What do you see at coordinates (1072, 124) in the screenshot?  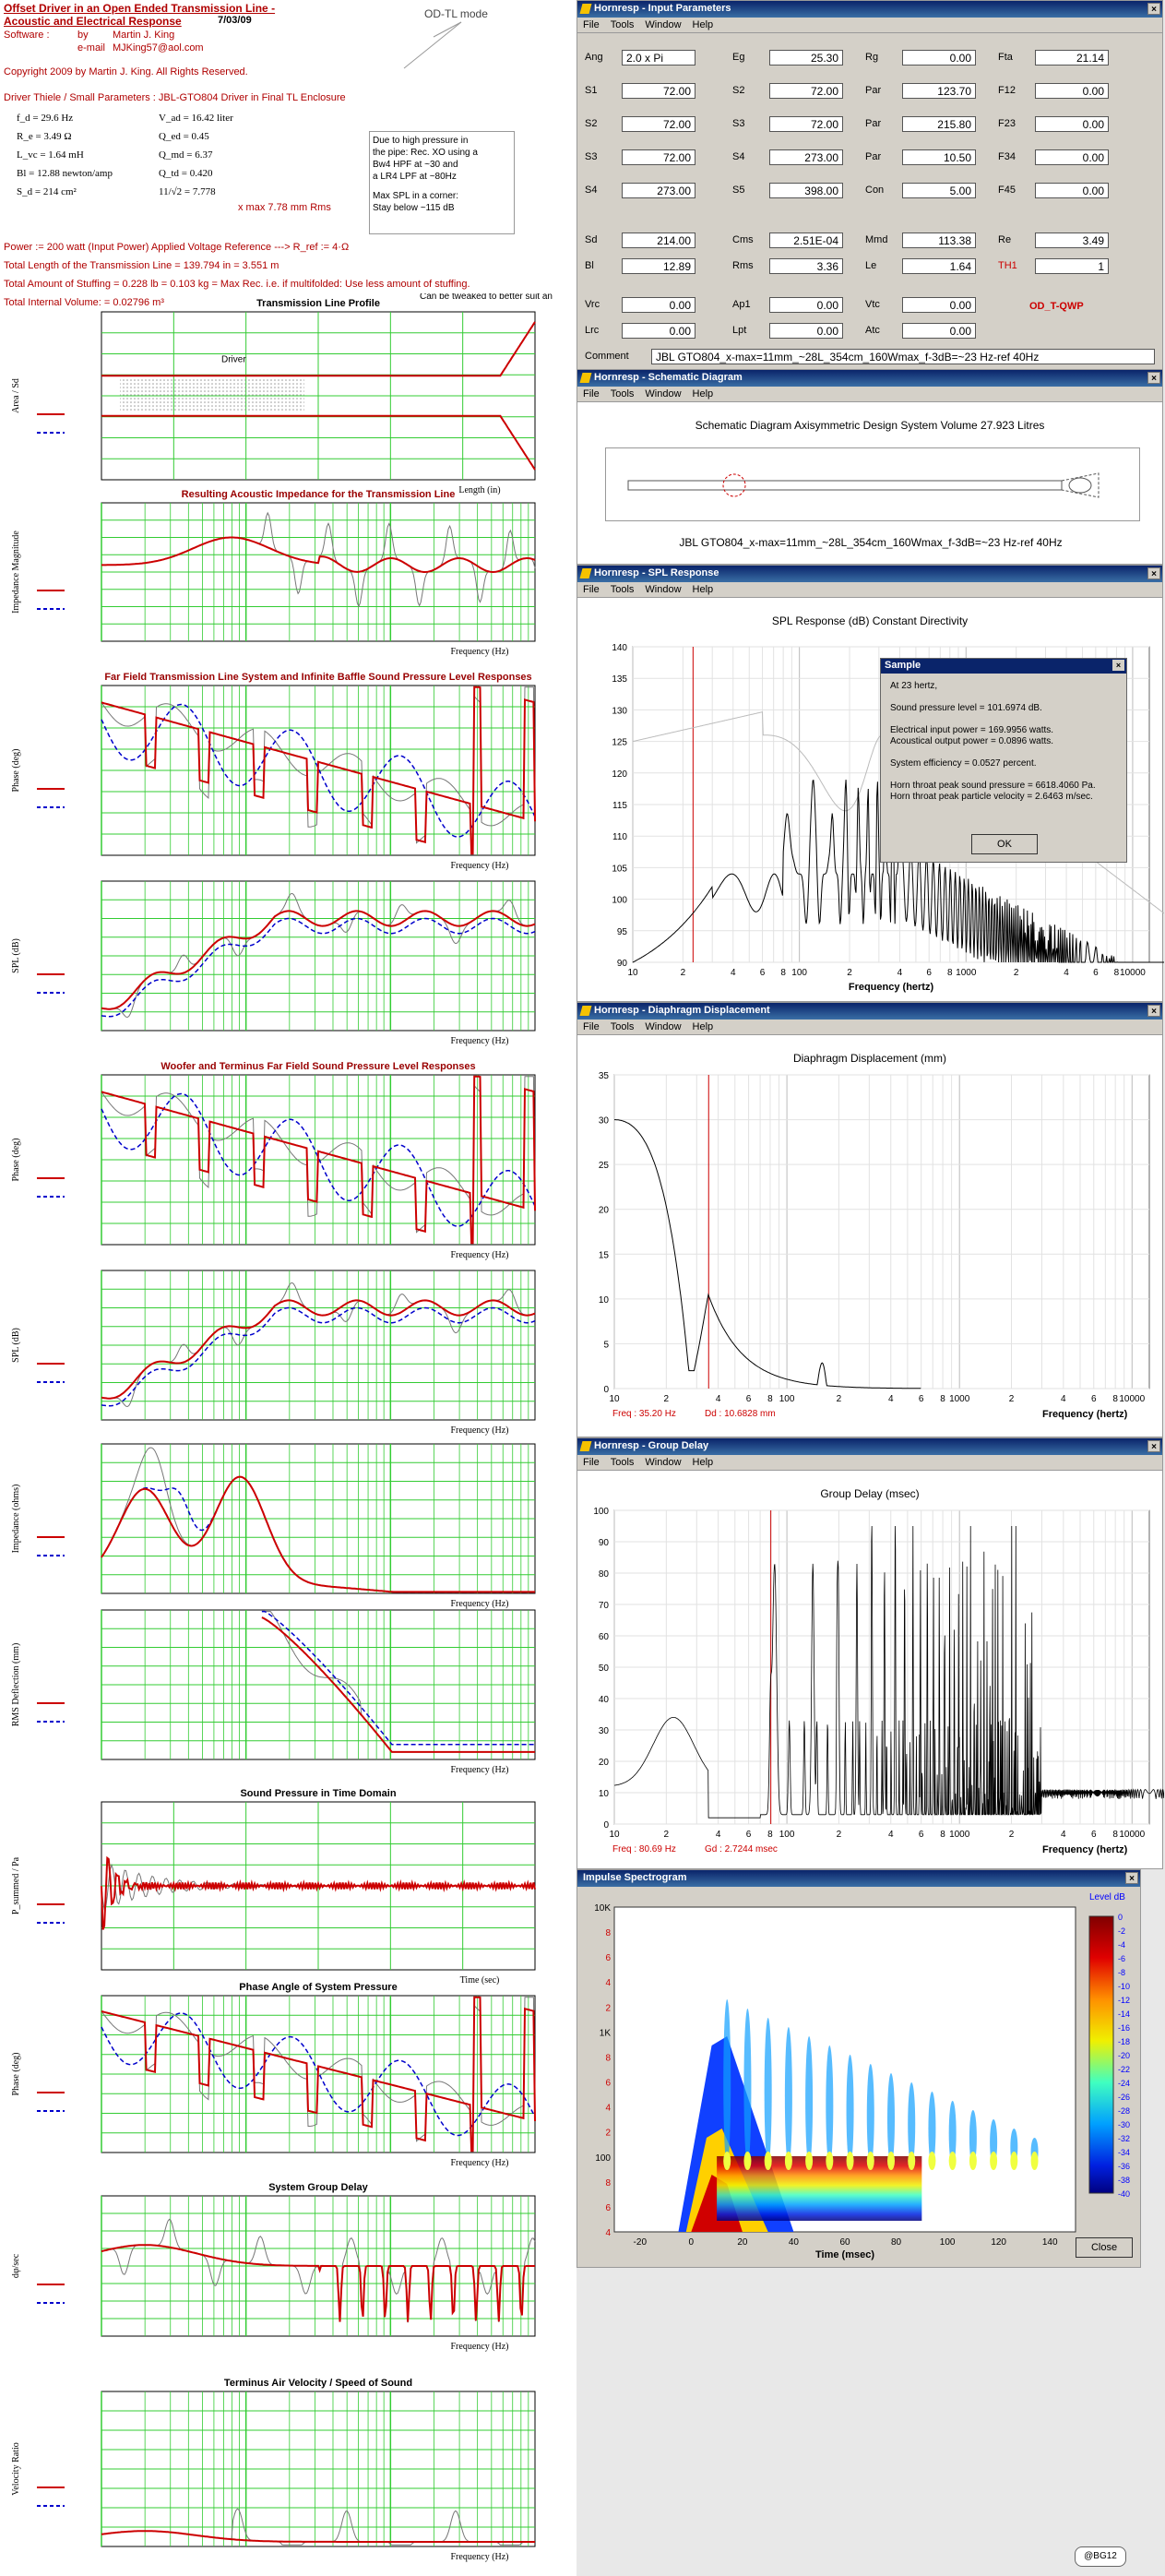 I see `param-value-f23: 0.00` at bounding box center [1072, 124].